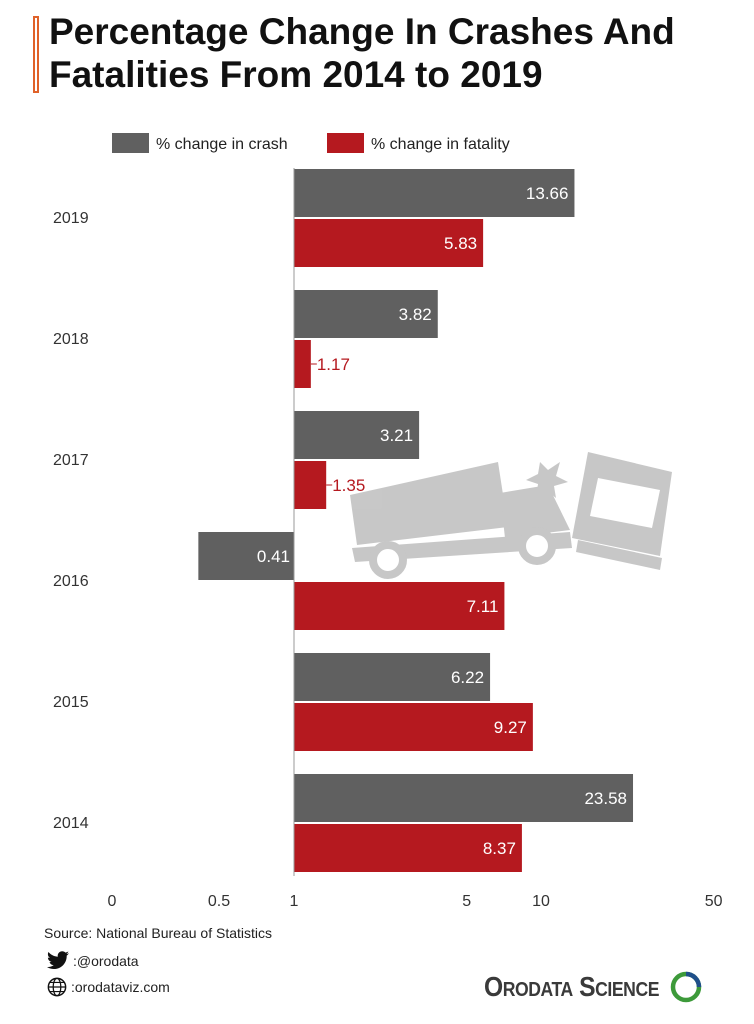 This screenshot has height=1024, width=754. I want to click on x-tick-label: 0, so click(112, 901).